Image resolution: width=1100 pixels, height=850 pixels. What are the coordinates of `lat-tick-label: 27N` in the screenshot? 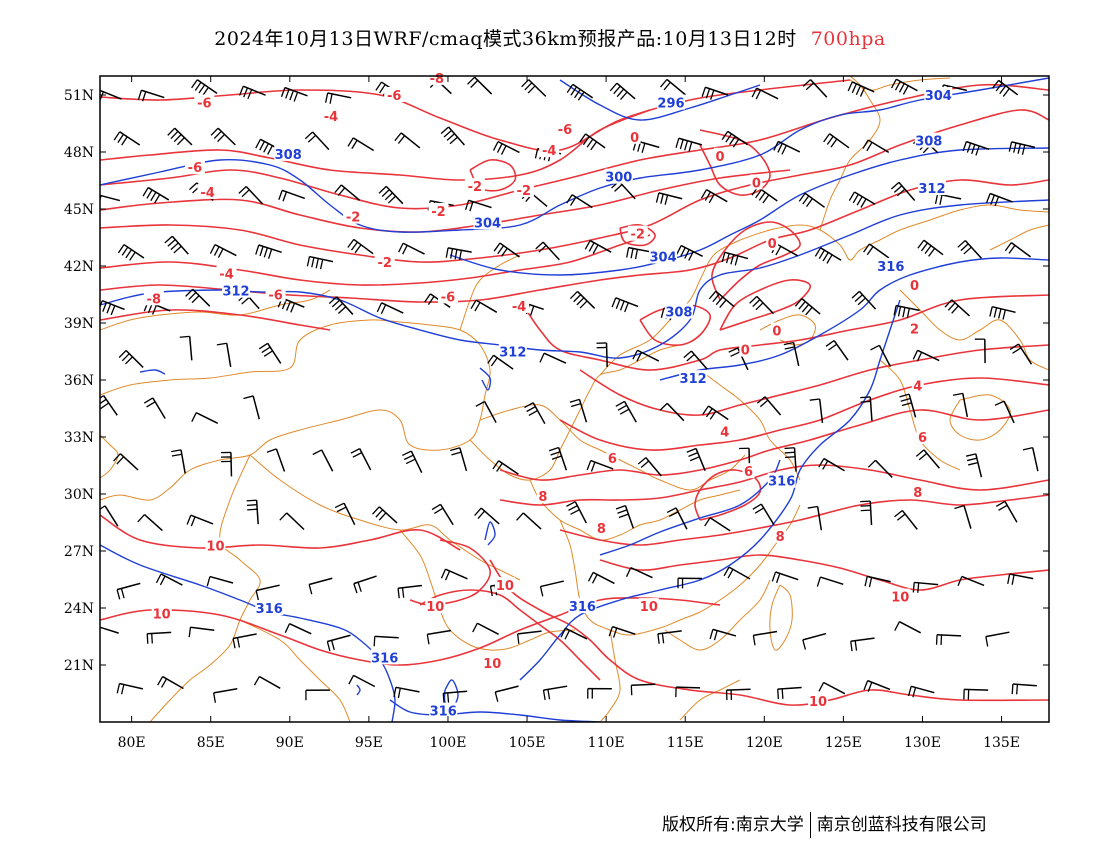 It's located at (79, 552).